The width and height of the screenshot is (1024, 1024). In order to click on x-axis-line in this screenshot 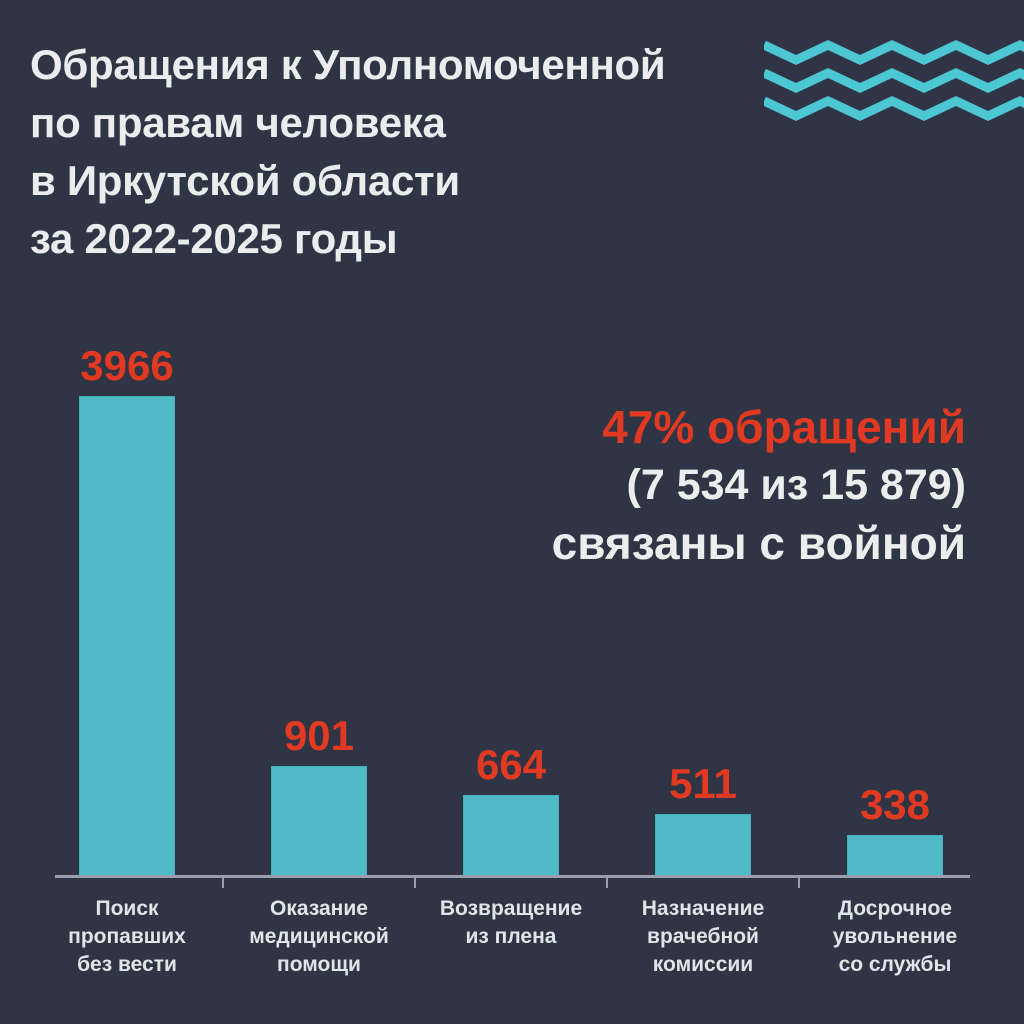, I will do `click(512, 876)`.